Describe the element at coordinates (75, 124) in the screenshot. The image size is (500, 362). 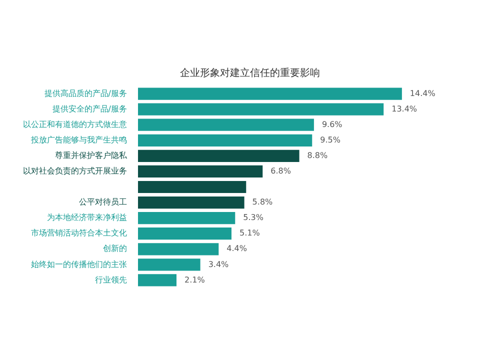
I see `y-tick-label: 以公正和有道德的方式做生意` at that location.